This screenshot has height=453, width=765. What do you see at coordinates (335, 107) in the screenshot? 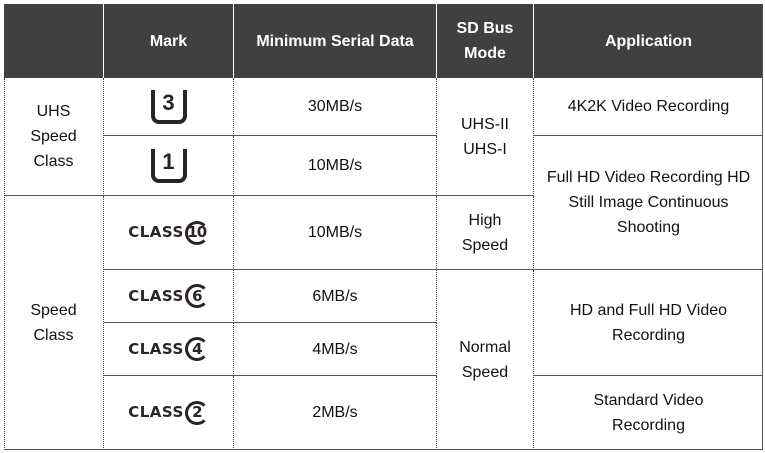
I see `speed-cell: 30MB/s` at bounding box center [335, 107].